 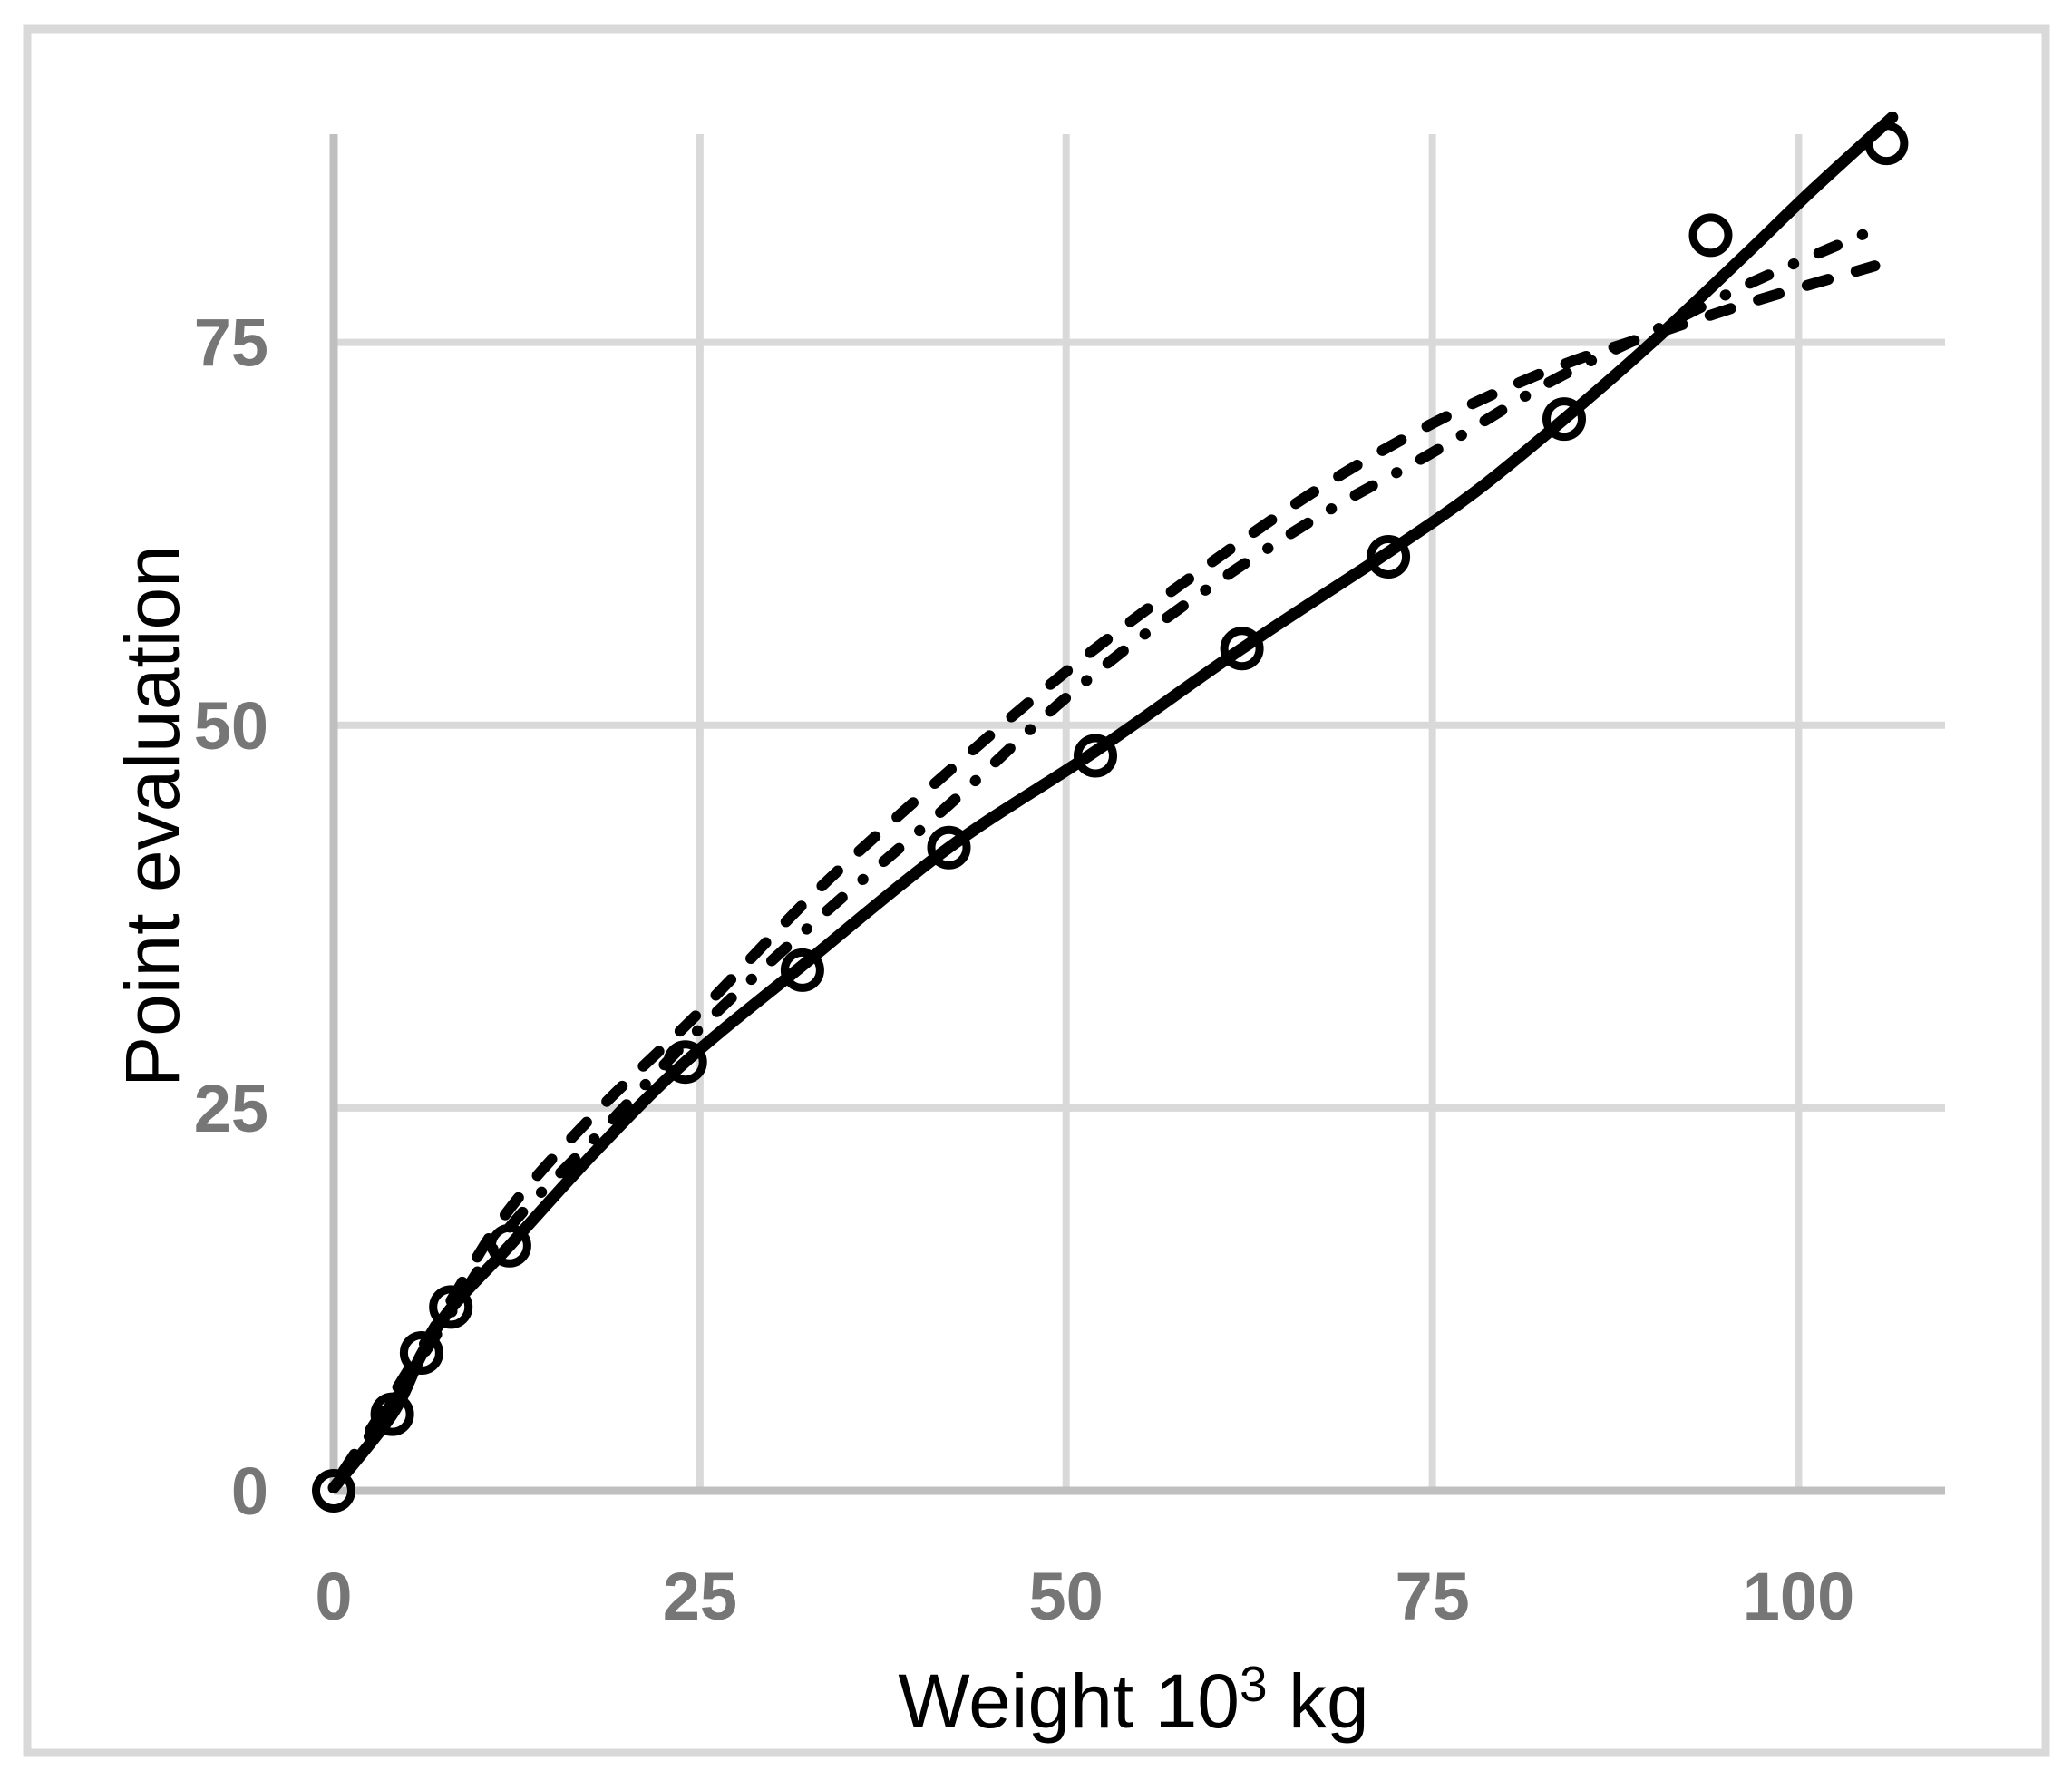 I want to click on y-tick-label: 75, so click(x=231, y=343).